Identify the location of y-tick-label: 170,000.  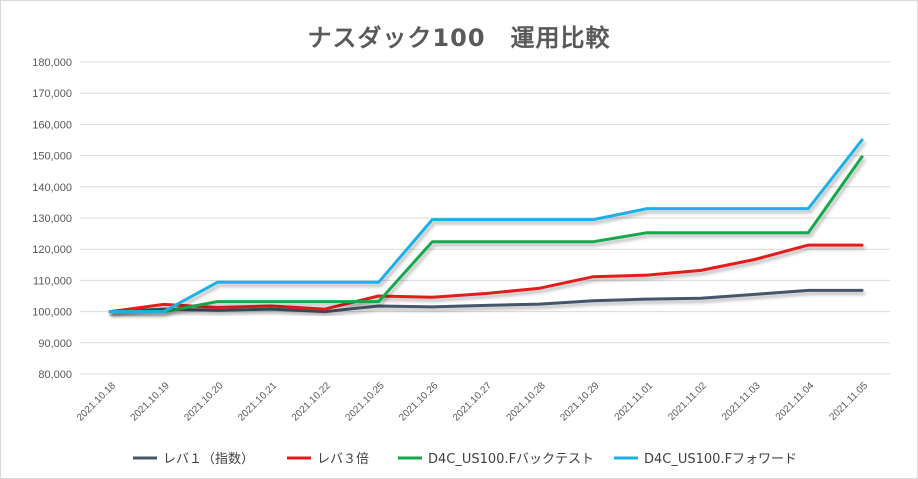
(52, 94).